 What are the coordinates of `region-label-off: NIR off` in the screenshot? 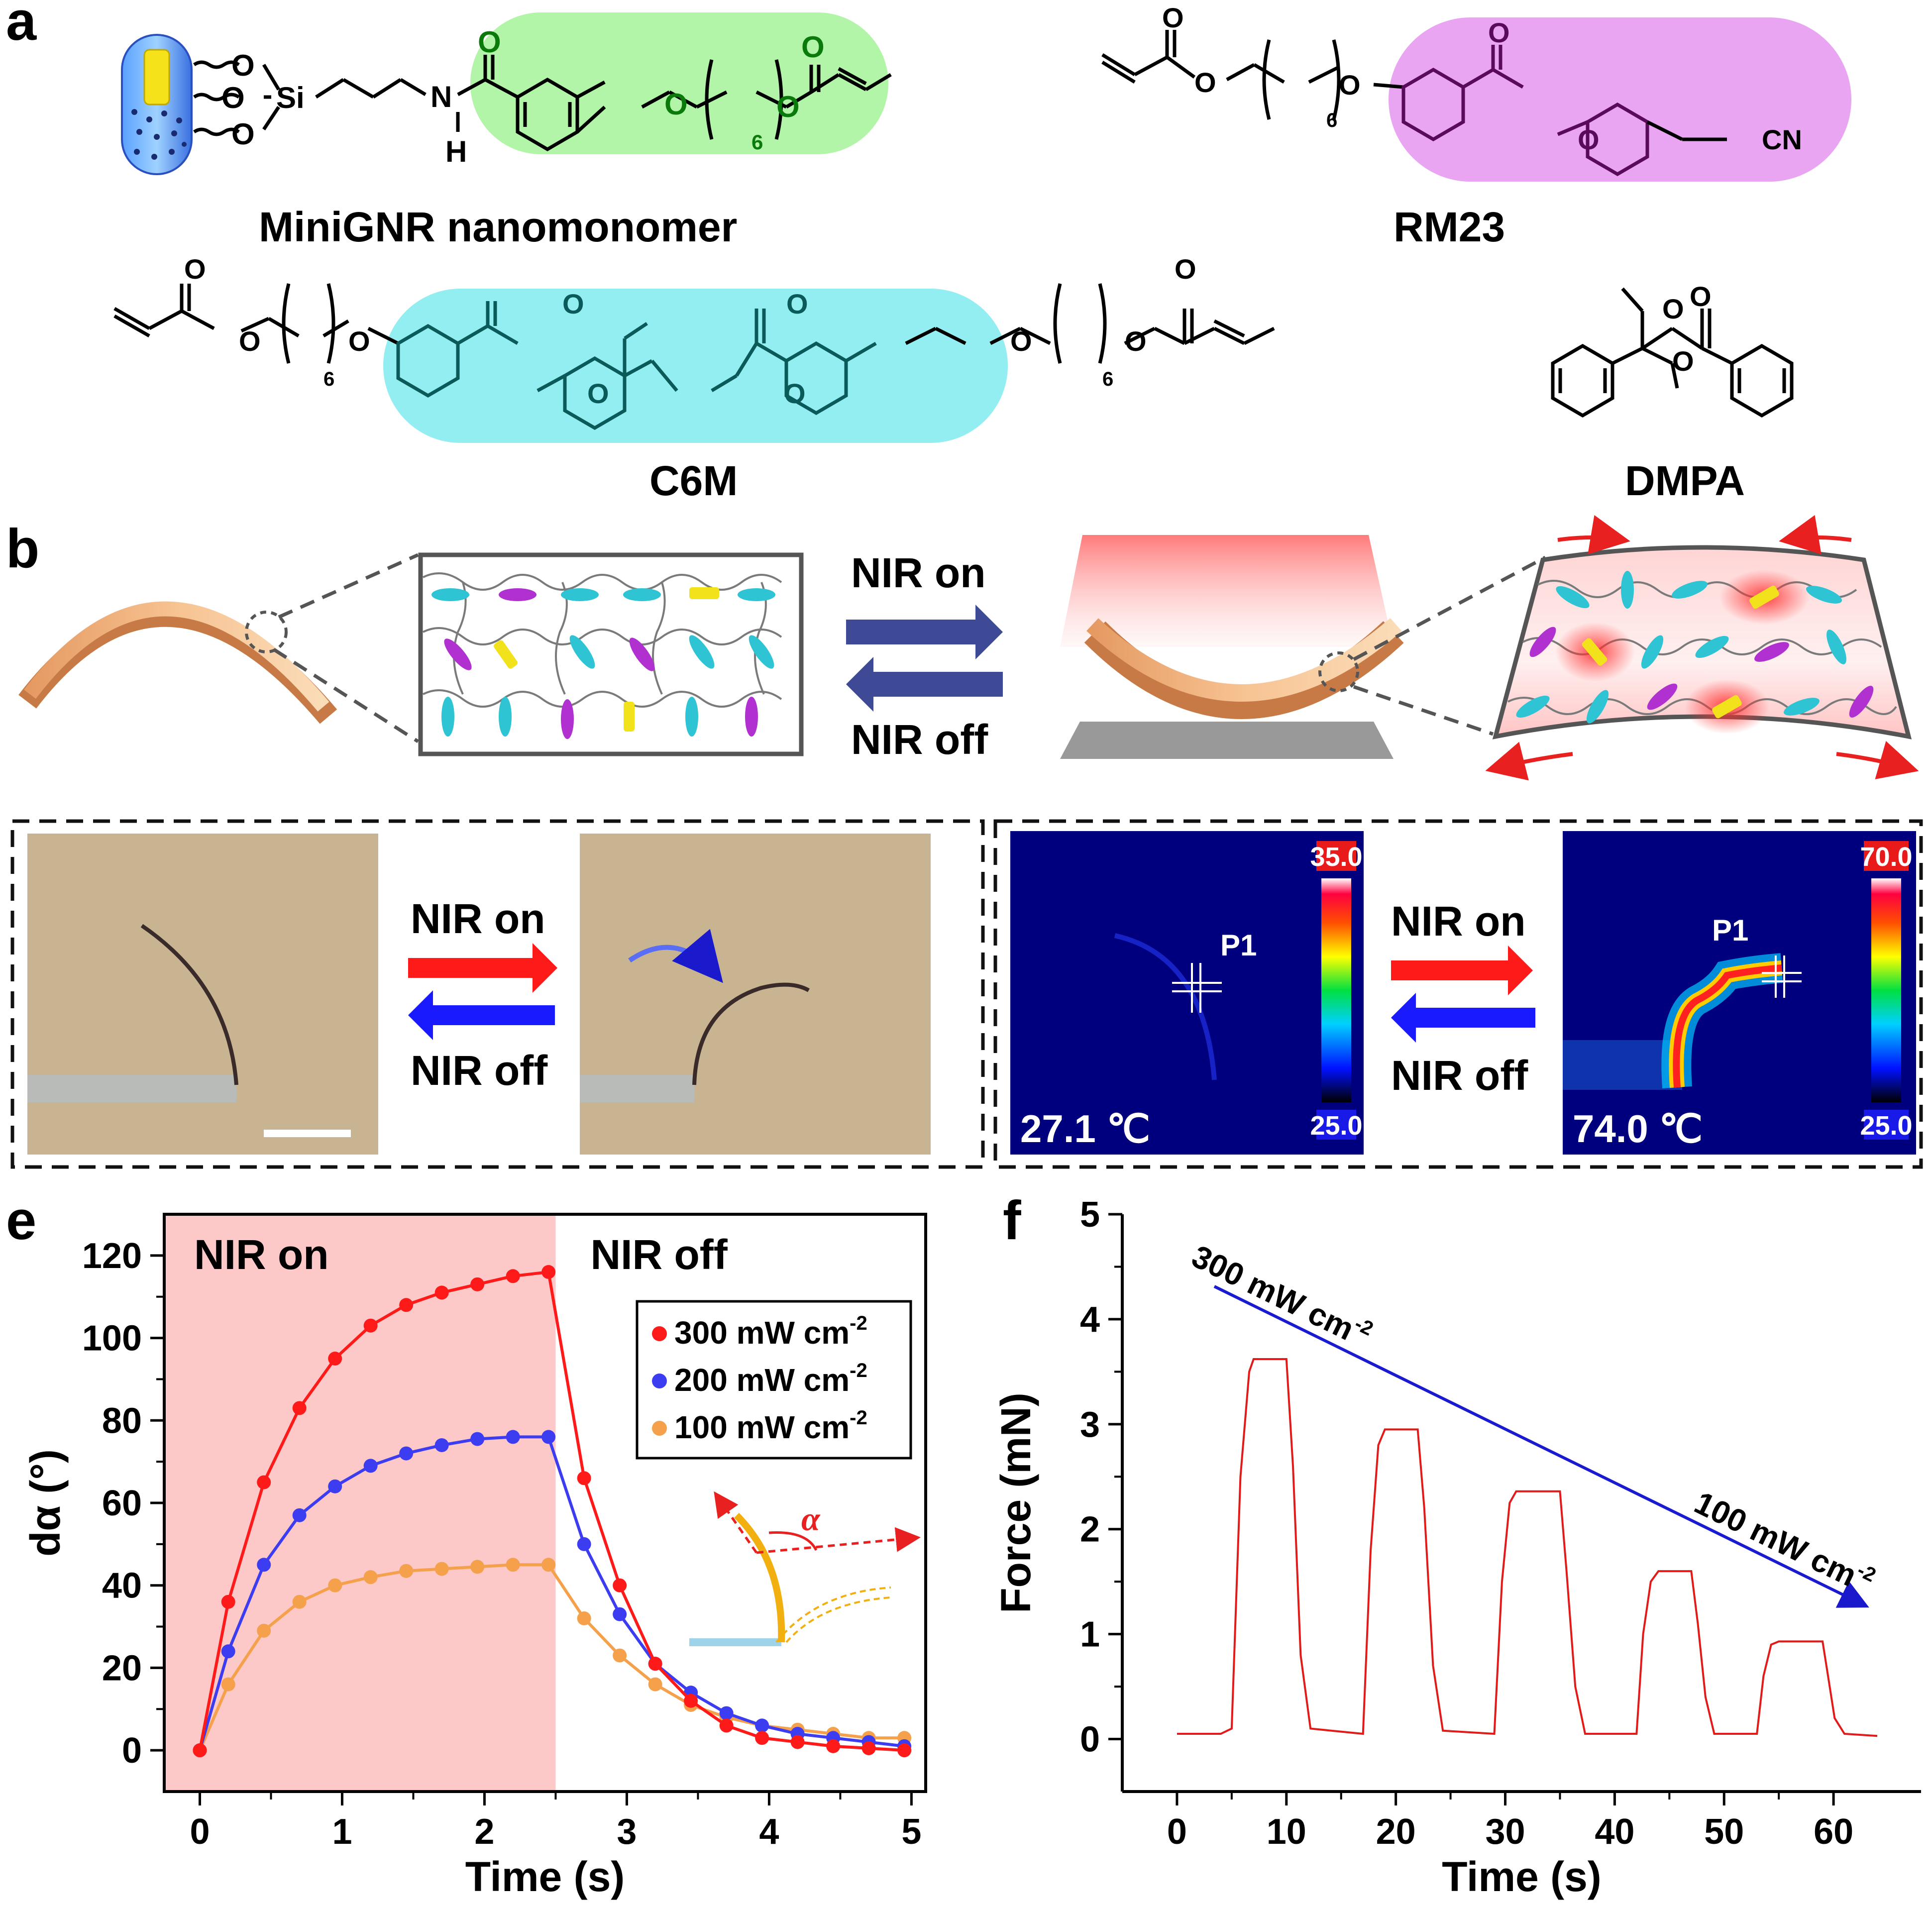 It's located at (659, 1254).